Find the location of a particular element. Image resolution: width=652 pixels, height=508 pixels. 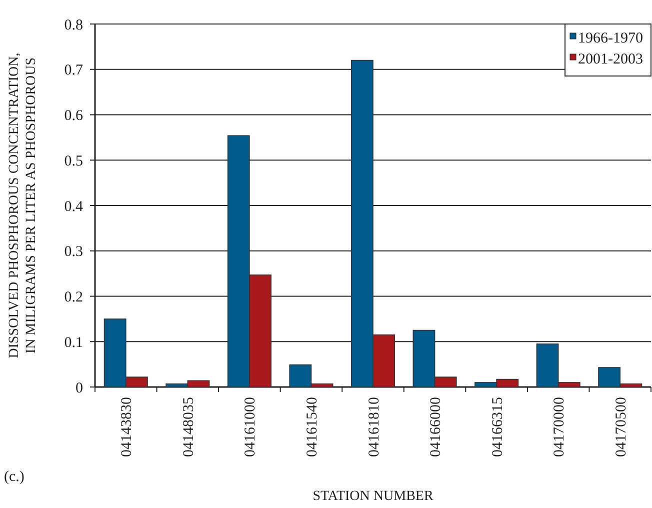

y-tick-label: 0.5 is located at coordinates (73, 161).